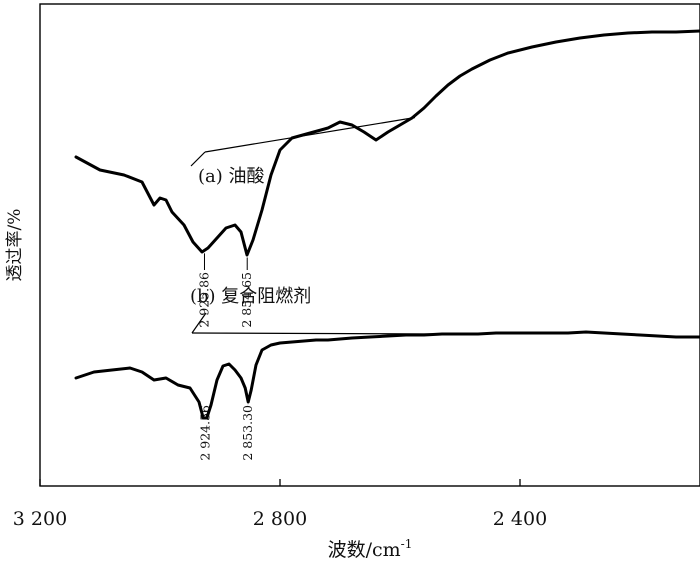 The height and width of the screenshot is (564, 700). I want to click on x-tick-label: 2 400, so click(520, 519).